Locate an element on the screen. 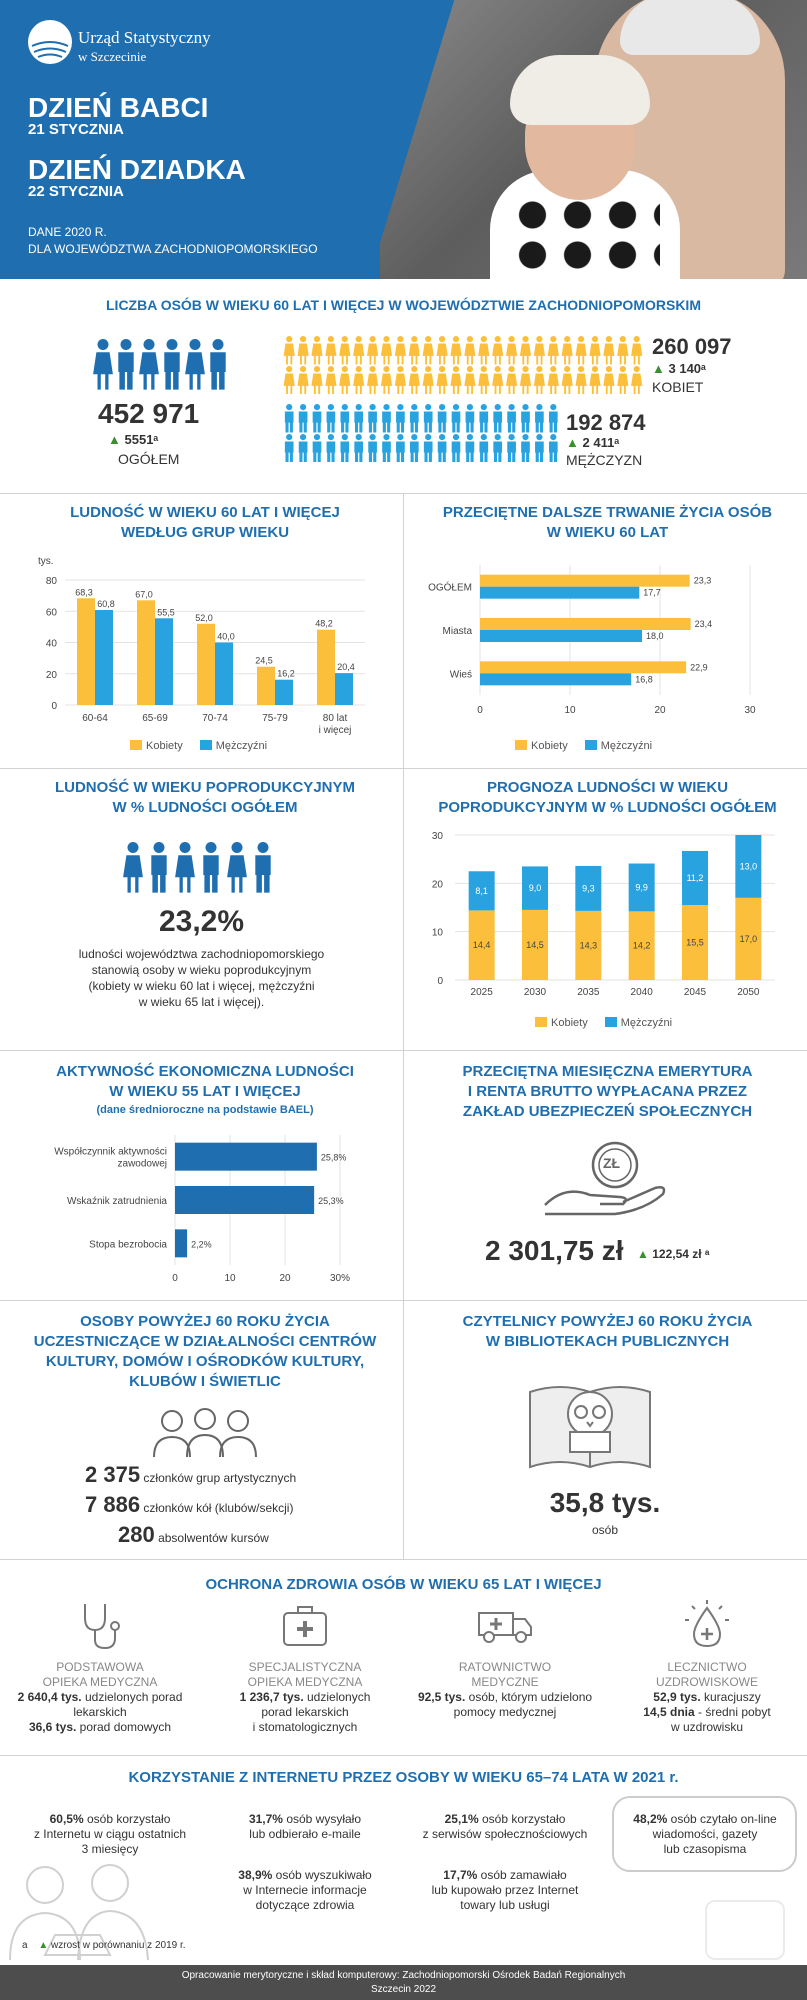 This screenshot has height=2000, width=807. internet-text: wiadomości, gazety is located at coordinates (705, 1834).